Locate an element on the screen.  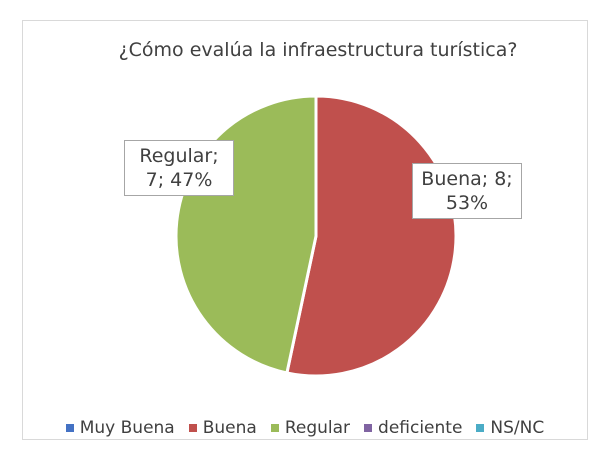
legend-item: deficiente is located at coordinates (413, 428).